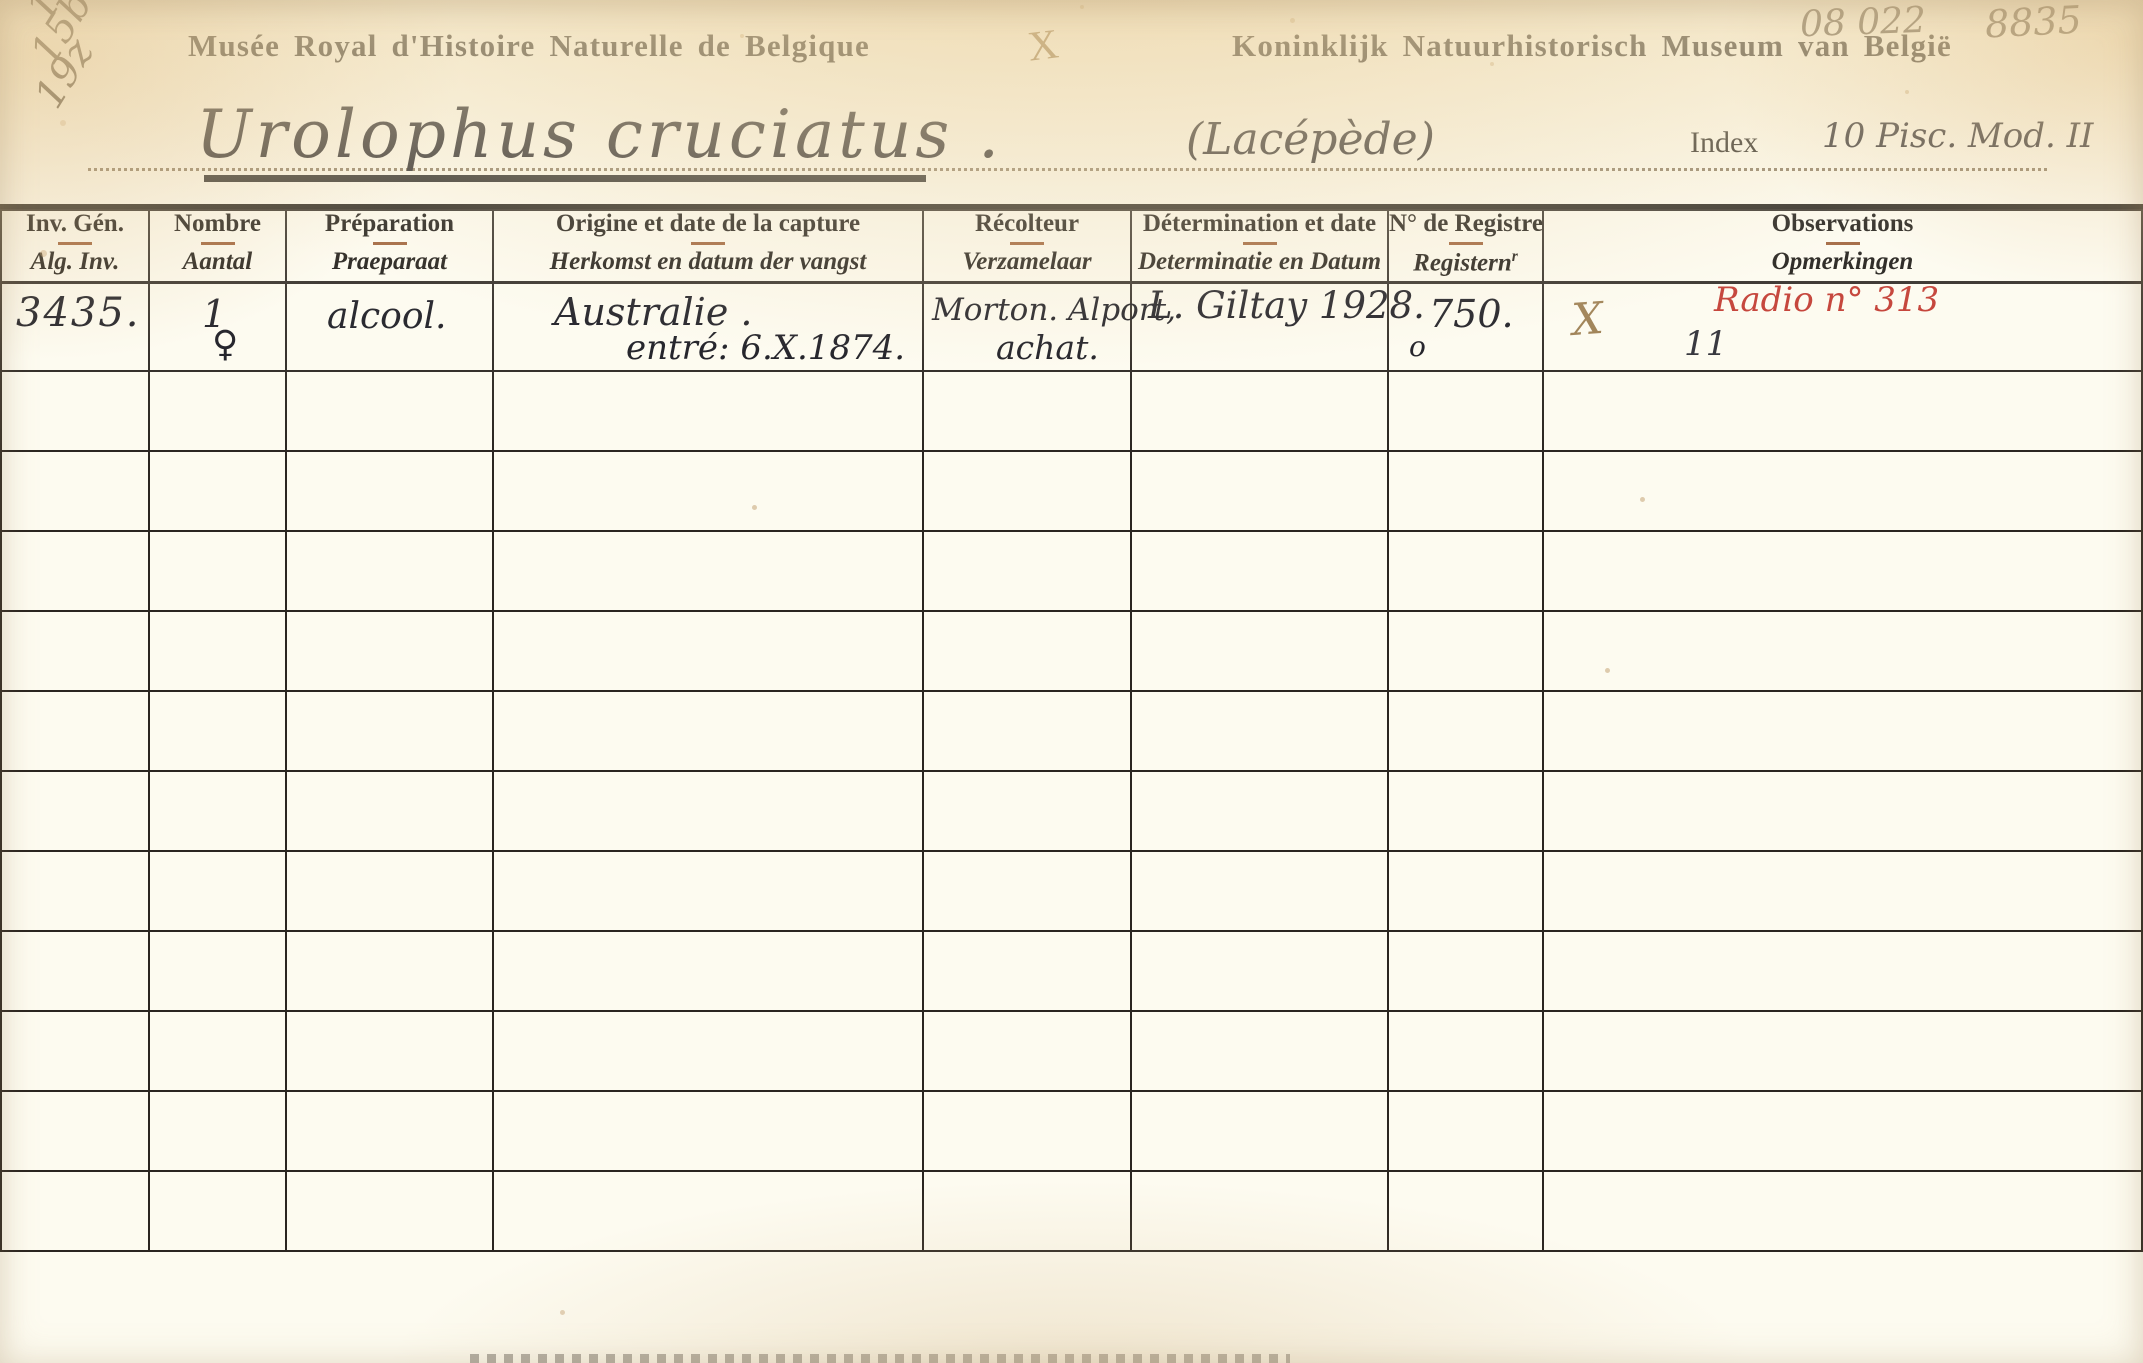 This screenshot has width=2143, height=1363. Describe the element at coordinates (1465, 326) in the screenshot. I see `cell-registre: 750. o` at that location.